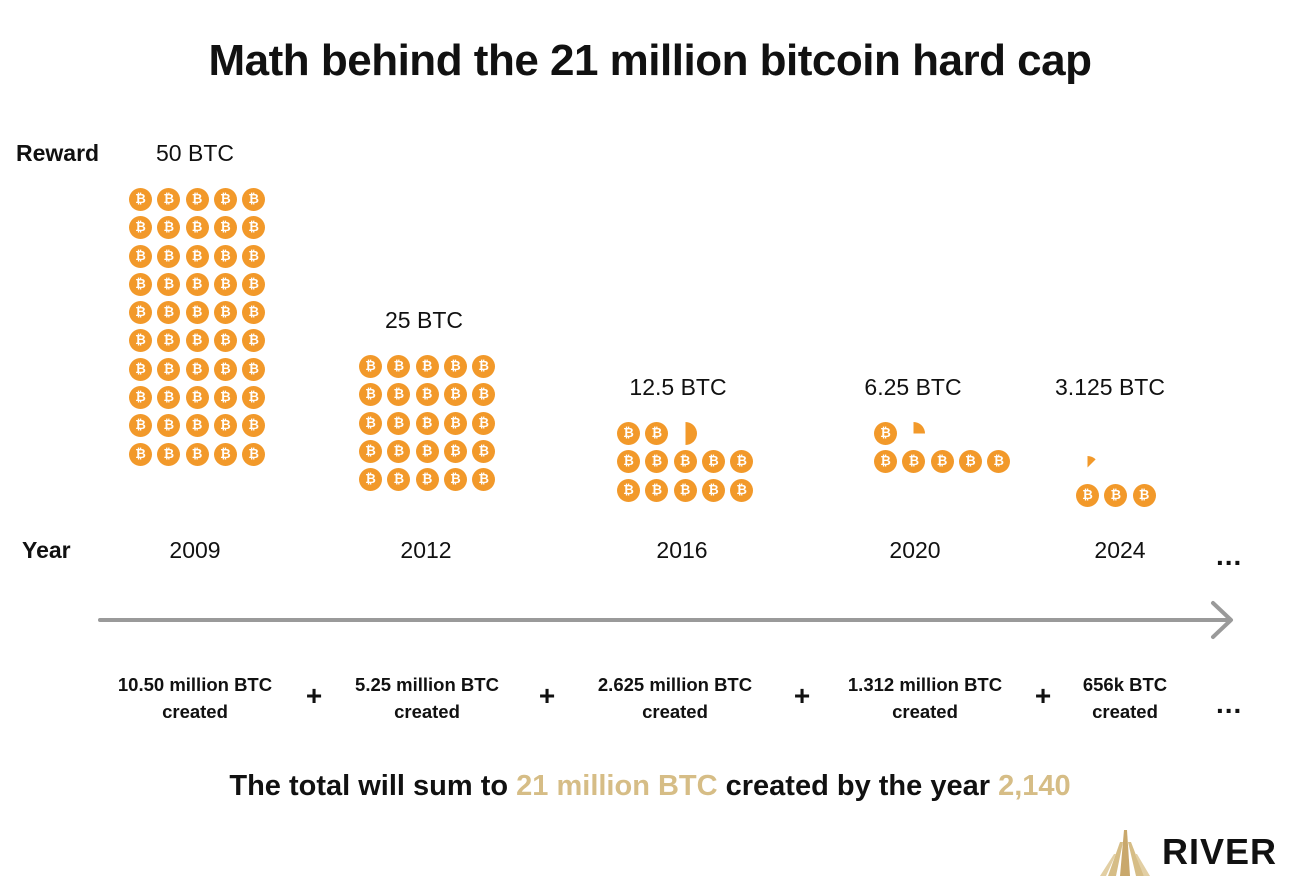 This screenshot has height=884, width=1300. What do you see at coordinates (424, 320) in the screenshot?
I see `reward-label-2012: 25 BTC` at bounding box center [424, 320].